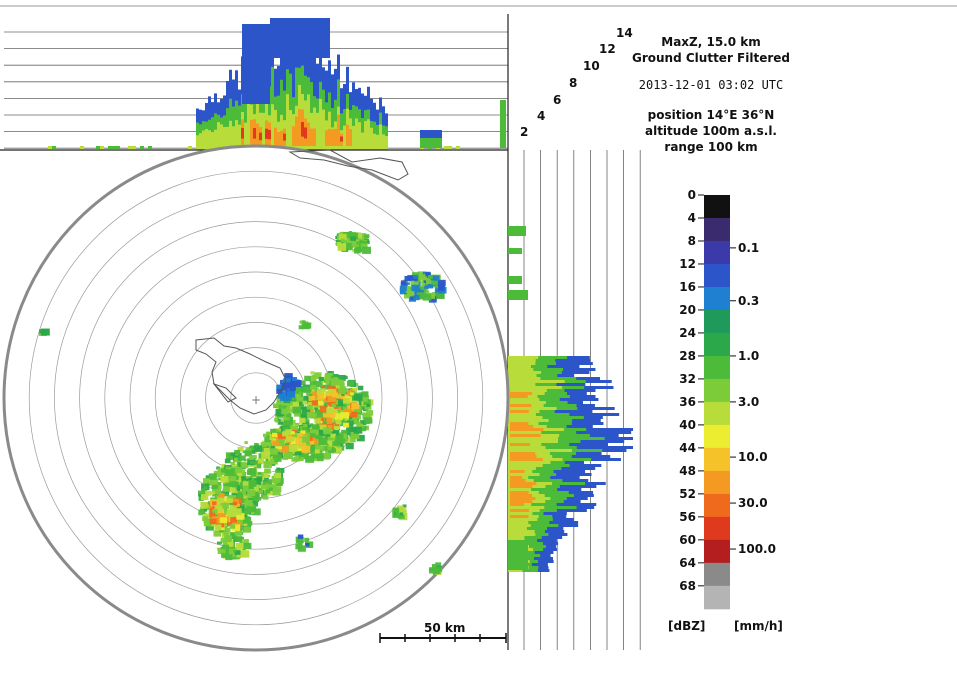 The image size is (957, 674). Describe the element at coordinates (757, 549) in the screenshot. I see `rain-tick: 100.0` at that location.